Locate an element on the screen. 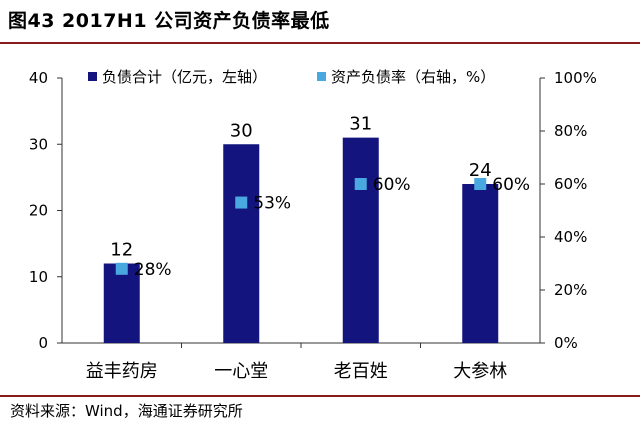 This screenshot has height=425, width=640. y-right-tick-label: 60% is located at coordinates (570, 184).